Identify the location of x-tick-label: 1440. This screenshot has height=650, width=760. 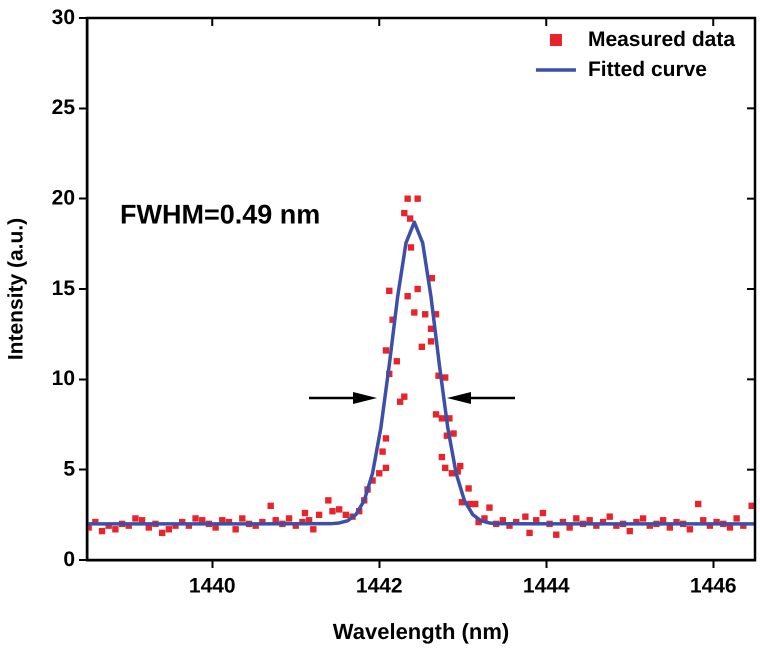
(212, 586).